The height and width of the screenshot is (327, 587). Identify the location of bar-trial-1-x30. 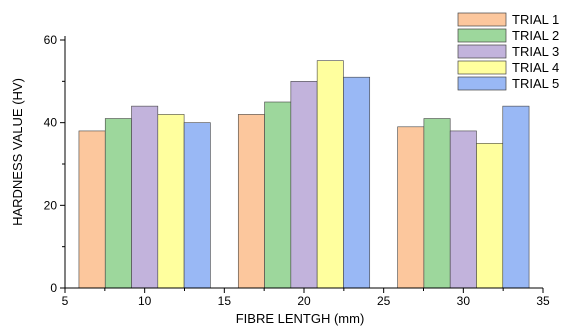
(411, 207).